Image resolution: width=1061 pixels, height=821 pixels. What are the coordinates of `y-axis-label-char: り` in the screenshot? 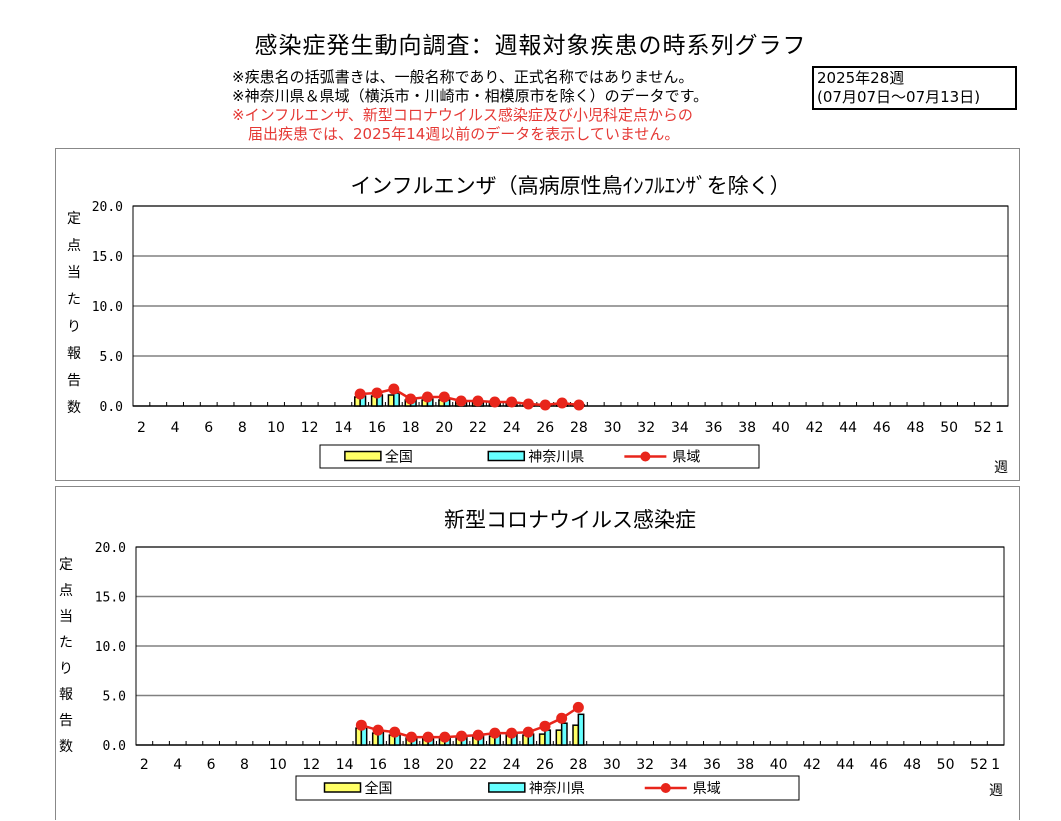 It's located at (66, 669).